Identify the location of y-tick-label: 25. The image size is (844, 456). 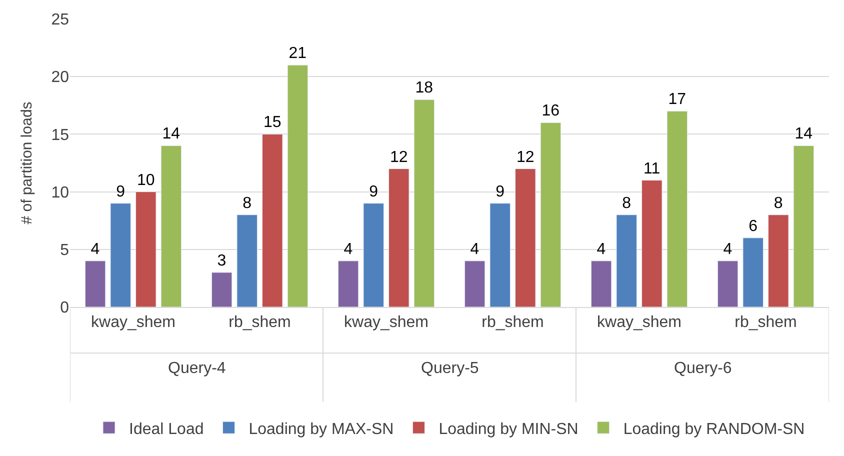
(60, 20).